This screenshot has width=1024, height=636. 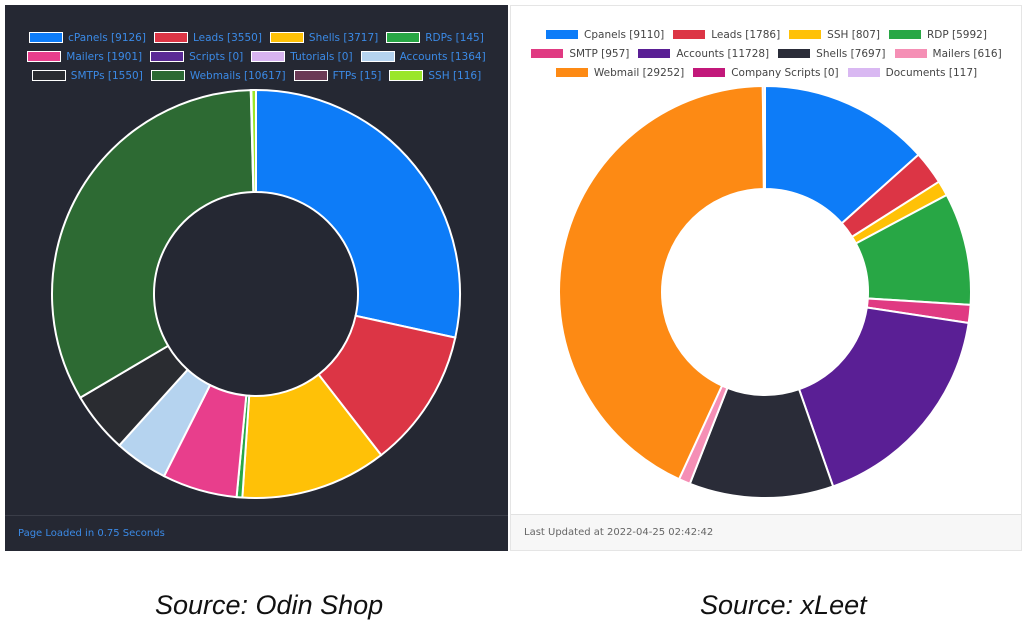 I want to click on legend-item-accounts: Accounts [11728], so click(x=703, y=54).